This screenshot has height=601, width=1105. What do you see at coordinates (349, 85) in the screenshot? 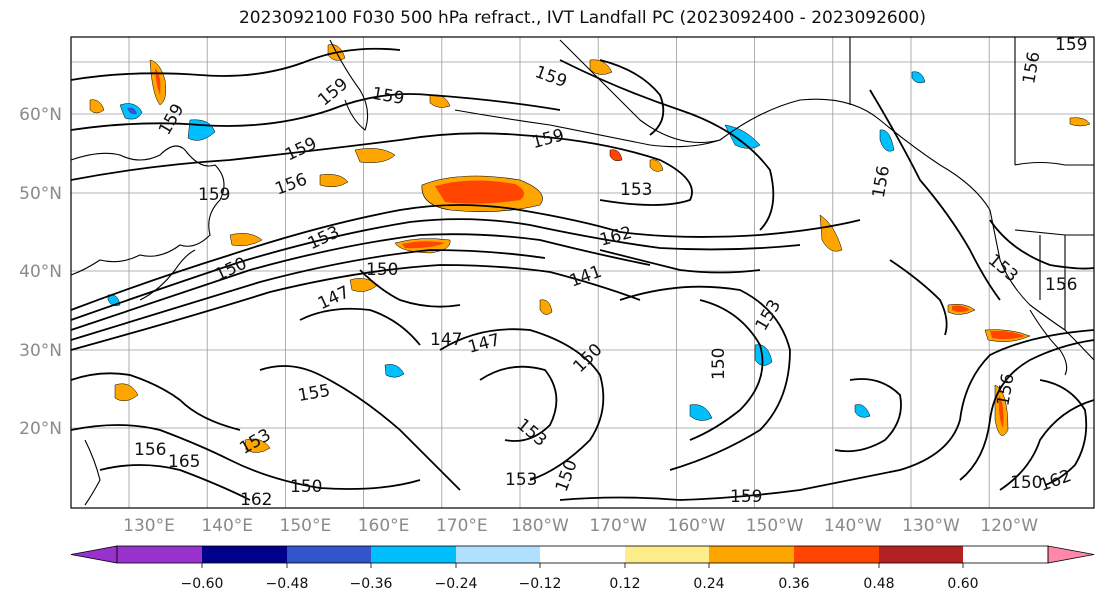
I see `coast-kamchatka` at bounding box center [349, 85].